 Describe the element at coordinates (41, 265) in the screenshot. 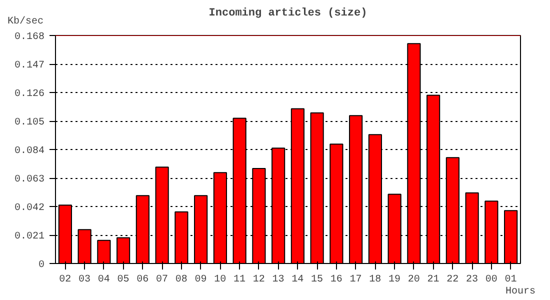

I see `y-tick-label: 0` at that location.